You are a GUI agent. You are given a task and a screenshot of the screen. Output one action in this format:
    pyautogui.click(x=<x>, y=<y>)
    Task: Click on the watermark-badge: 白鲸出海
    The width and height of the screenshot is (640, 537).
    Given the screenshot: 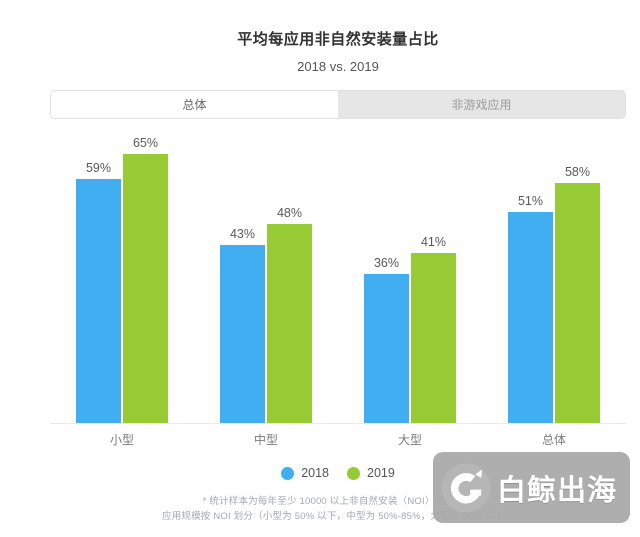 What is the action you would take?
    pyautogui.click(x=531, y=487)
    